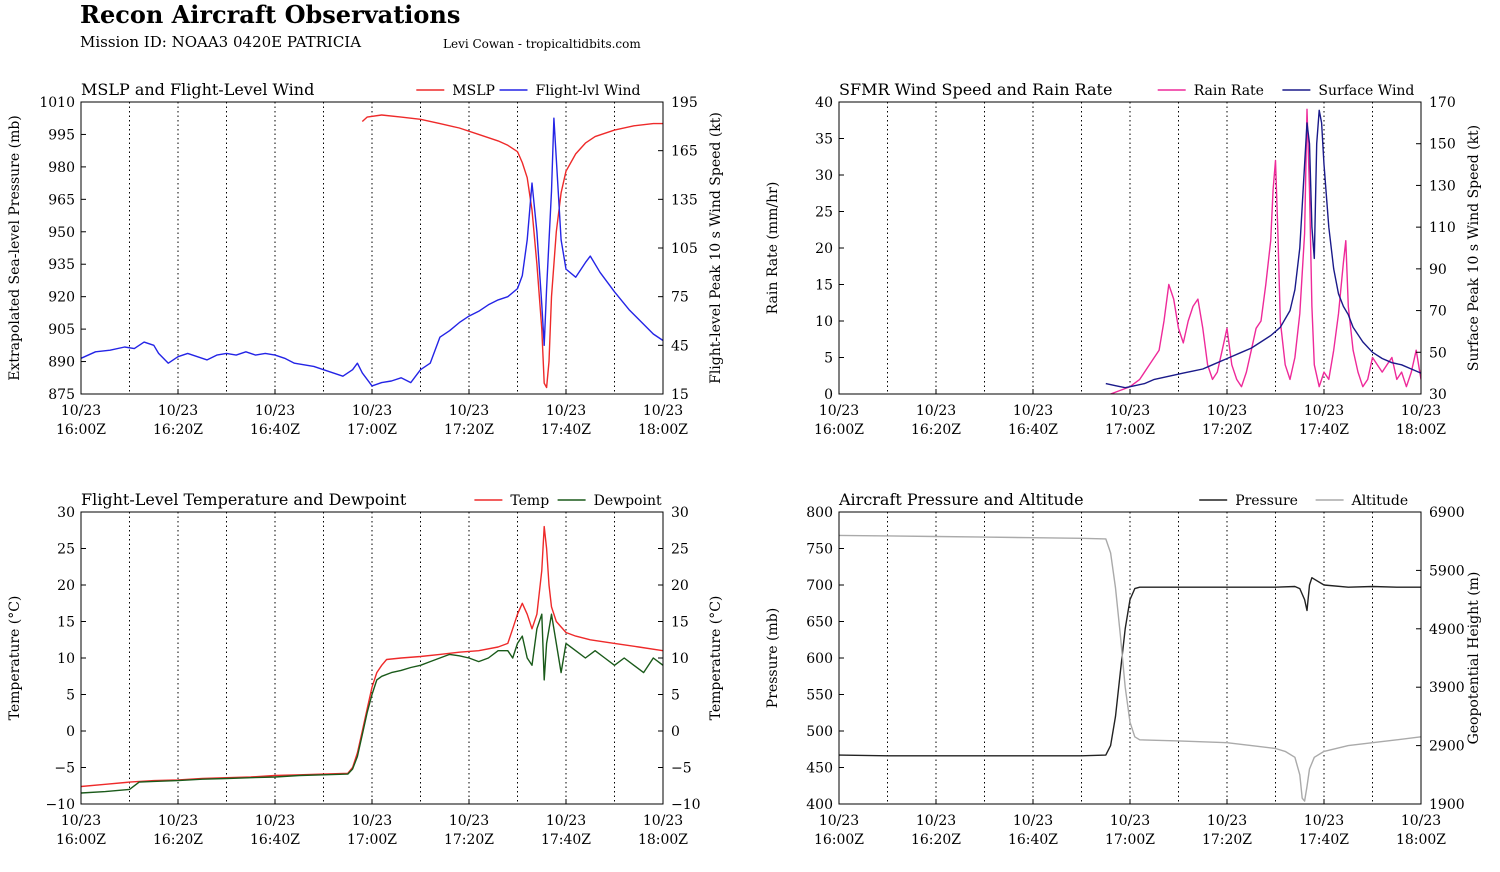 Image resolution: width=1500 pixels, height=872 pixels. Describe the element at coordinates (270, 14) in the screenshot. I see `page-title: Recon Aircraft Observations` at that location.